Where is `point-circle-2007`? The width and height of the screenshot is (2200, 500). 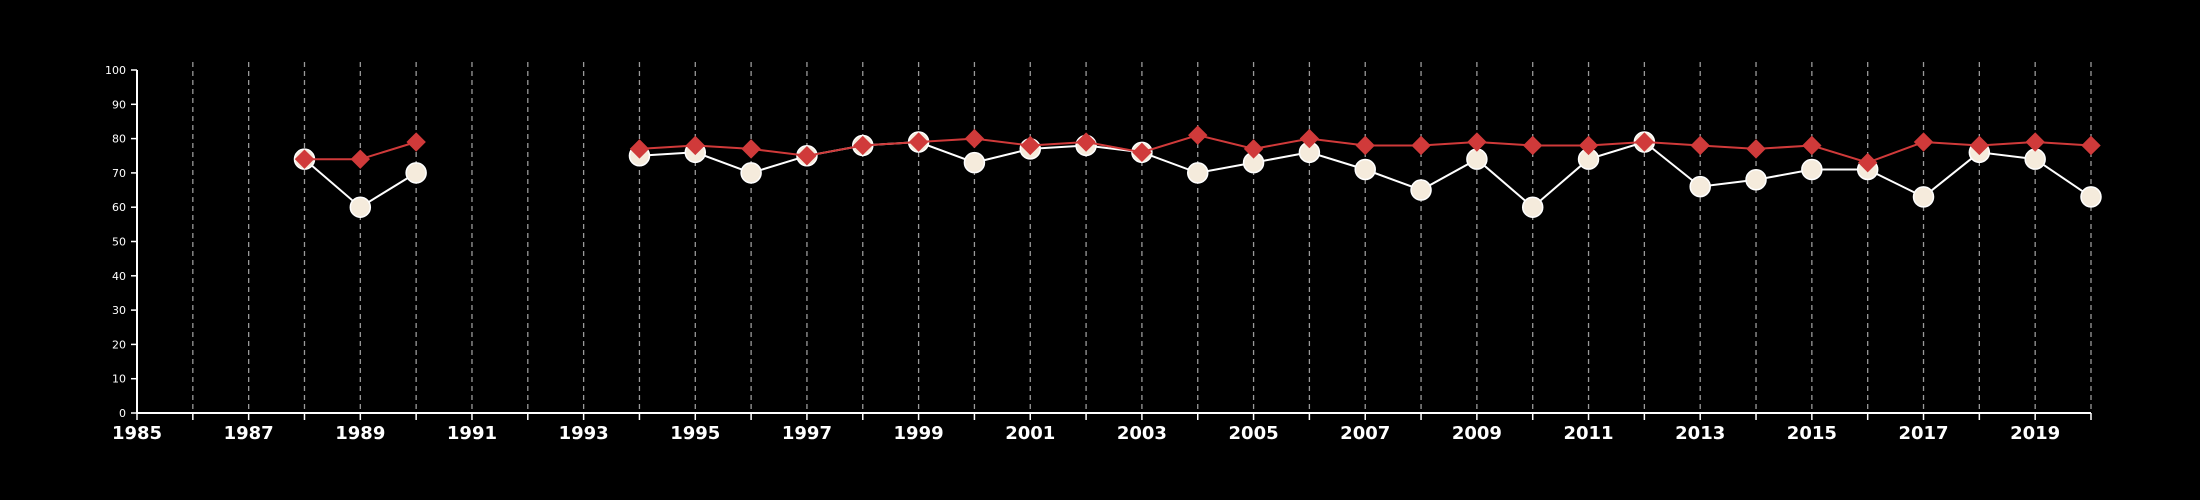 point-circle-2007 is located at coordinates (1365, 169).